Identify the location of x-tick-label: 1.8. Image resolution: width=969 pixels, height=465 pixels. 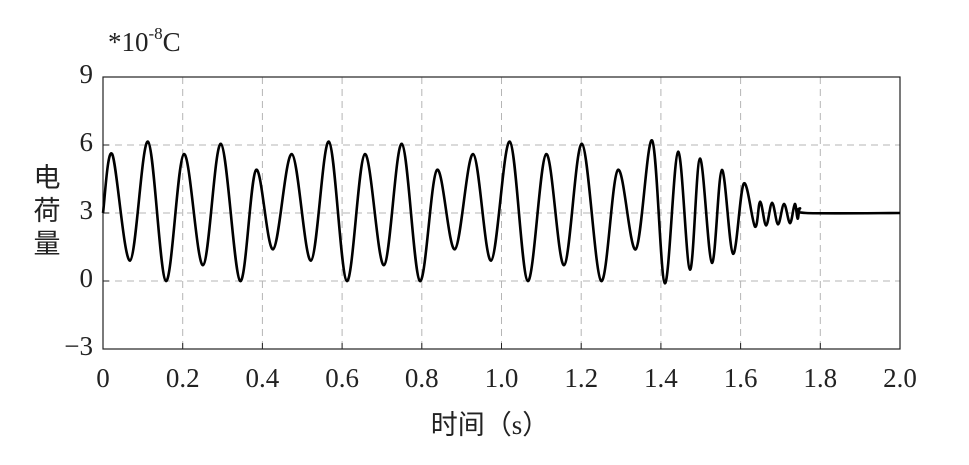
(820, 378).